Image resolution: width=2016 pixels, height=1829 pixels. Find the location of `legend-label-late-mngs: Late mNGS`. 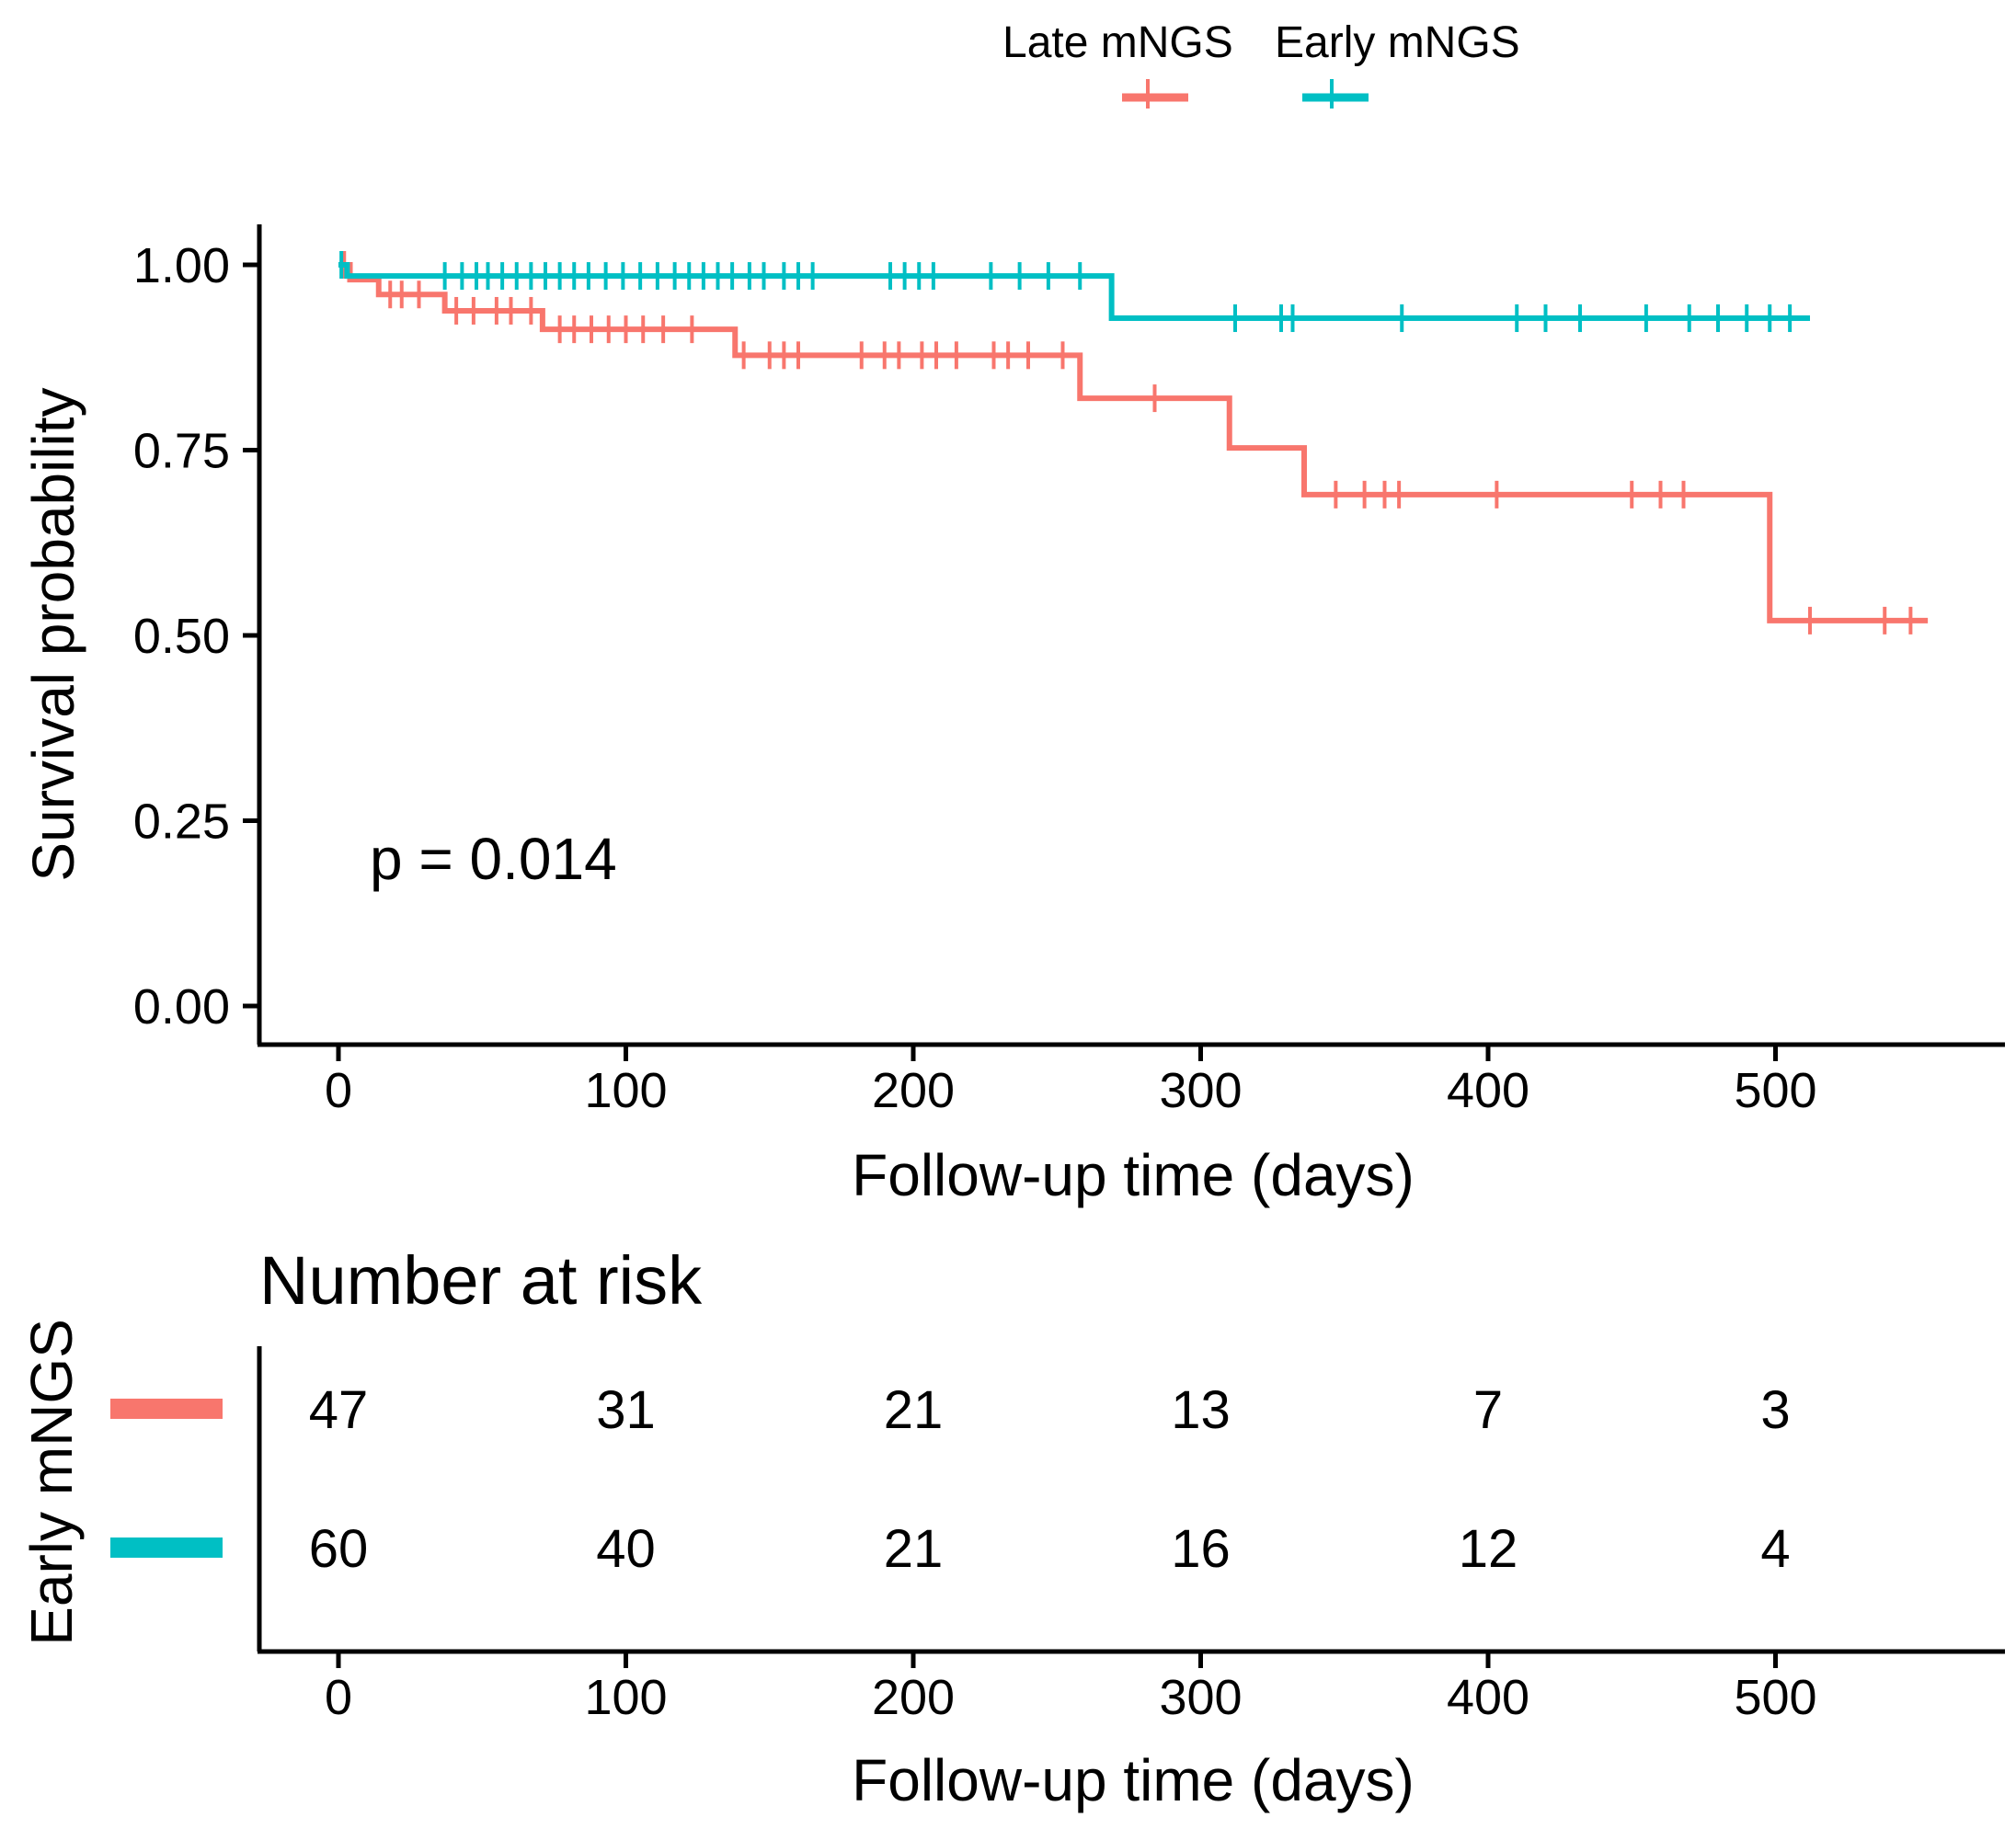

legend-label-late-mngs: Late mNGS is located at coordinates (1117, 42).